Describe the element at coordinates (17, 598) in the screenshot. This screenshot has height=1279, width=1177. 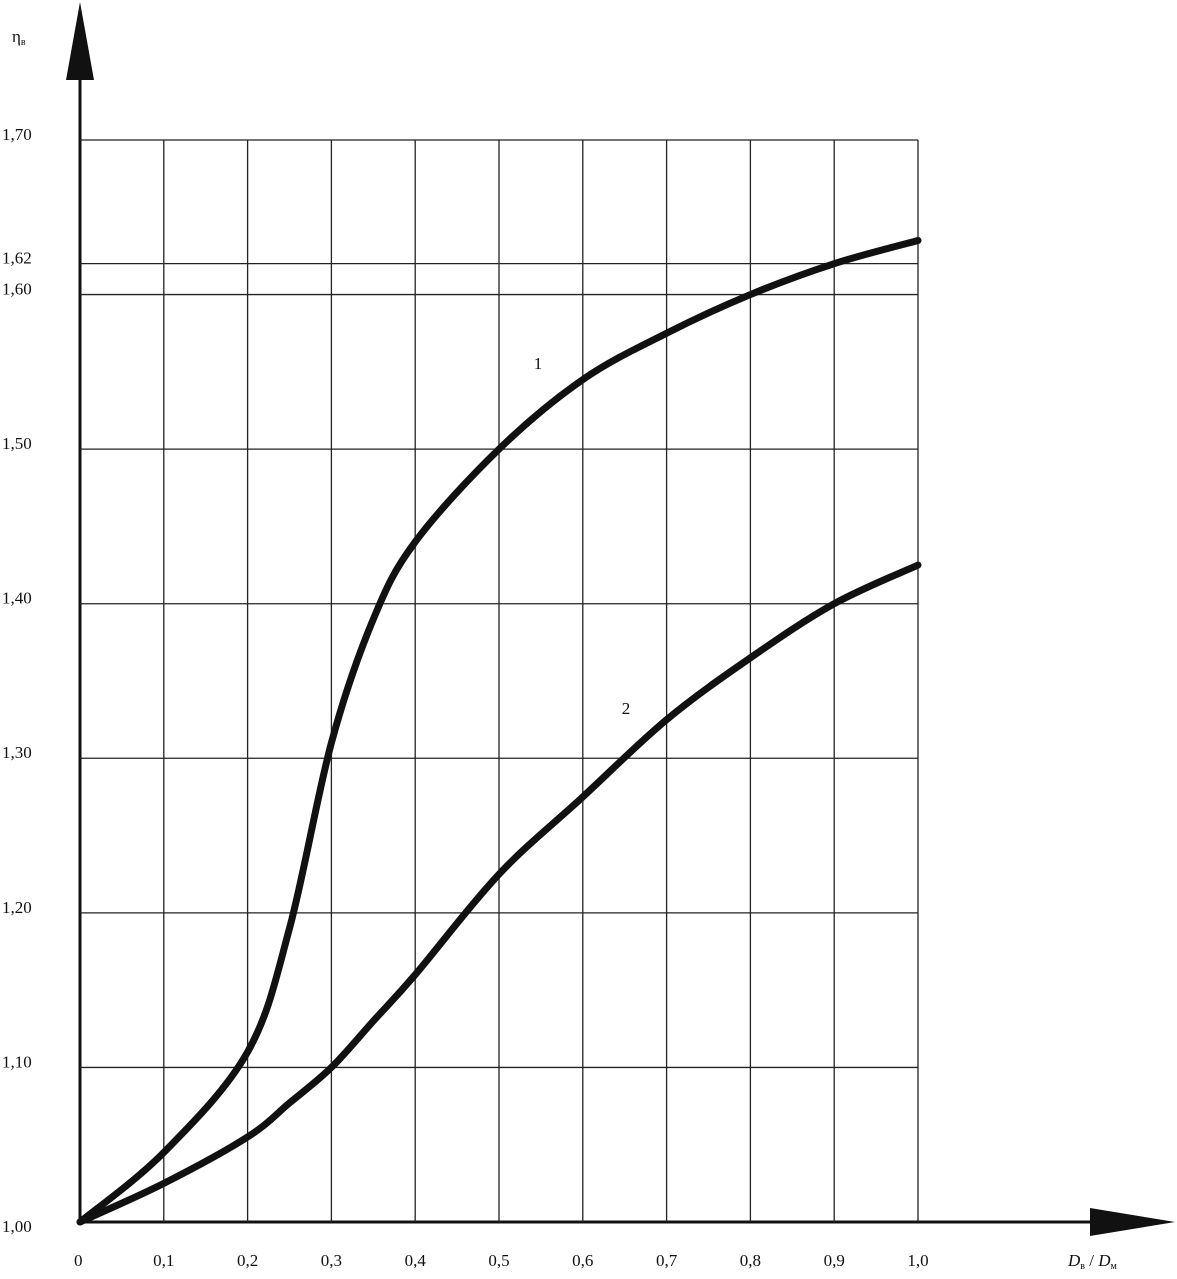
I see `y-tick-label: 1,40` at that location.